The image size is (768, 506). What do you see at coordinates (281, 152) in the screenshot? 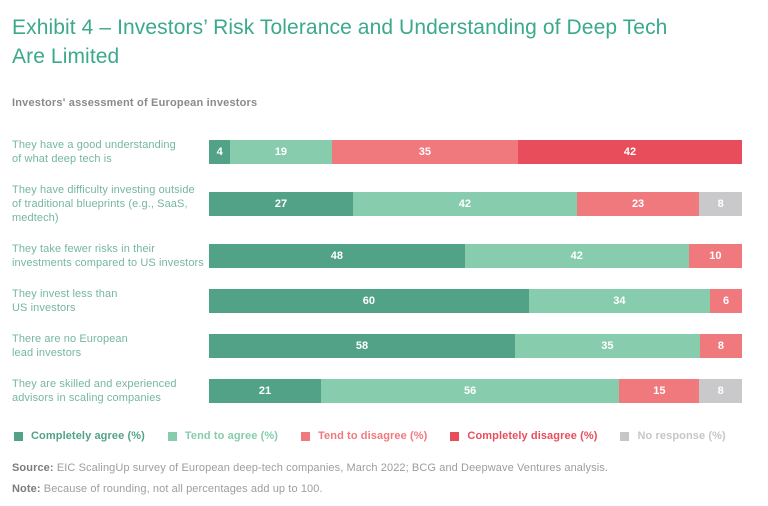
I see `bar-segment: 19` at bounding box center [281, 152].